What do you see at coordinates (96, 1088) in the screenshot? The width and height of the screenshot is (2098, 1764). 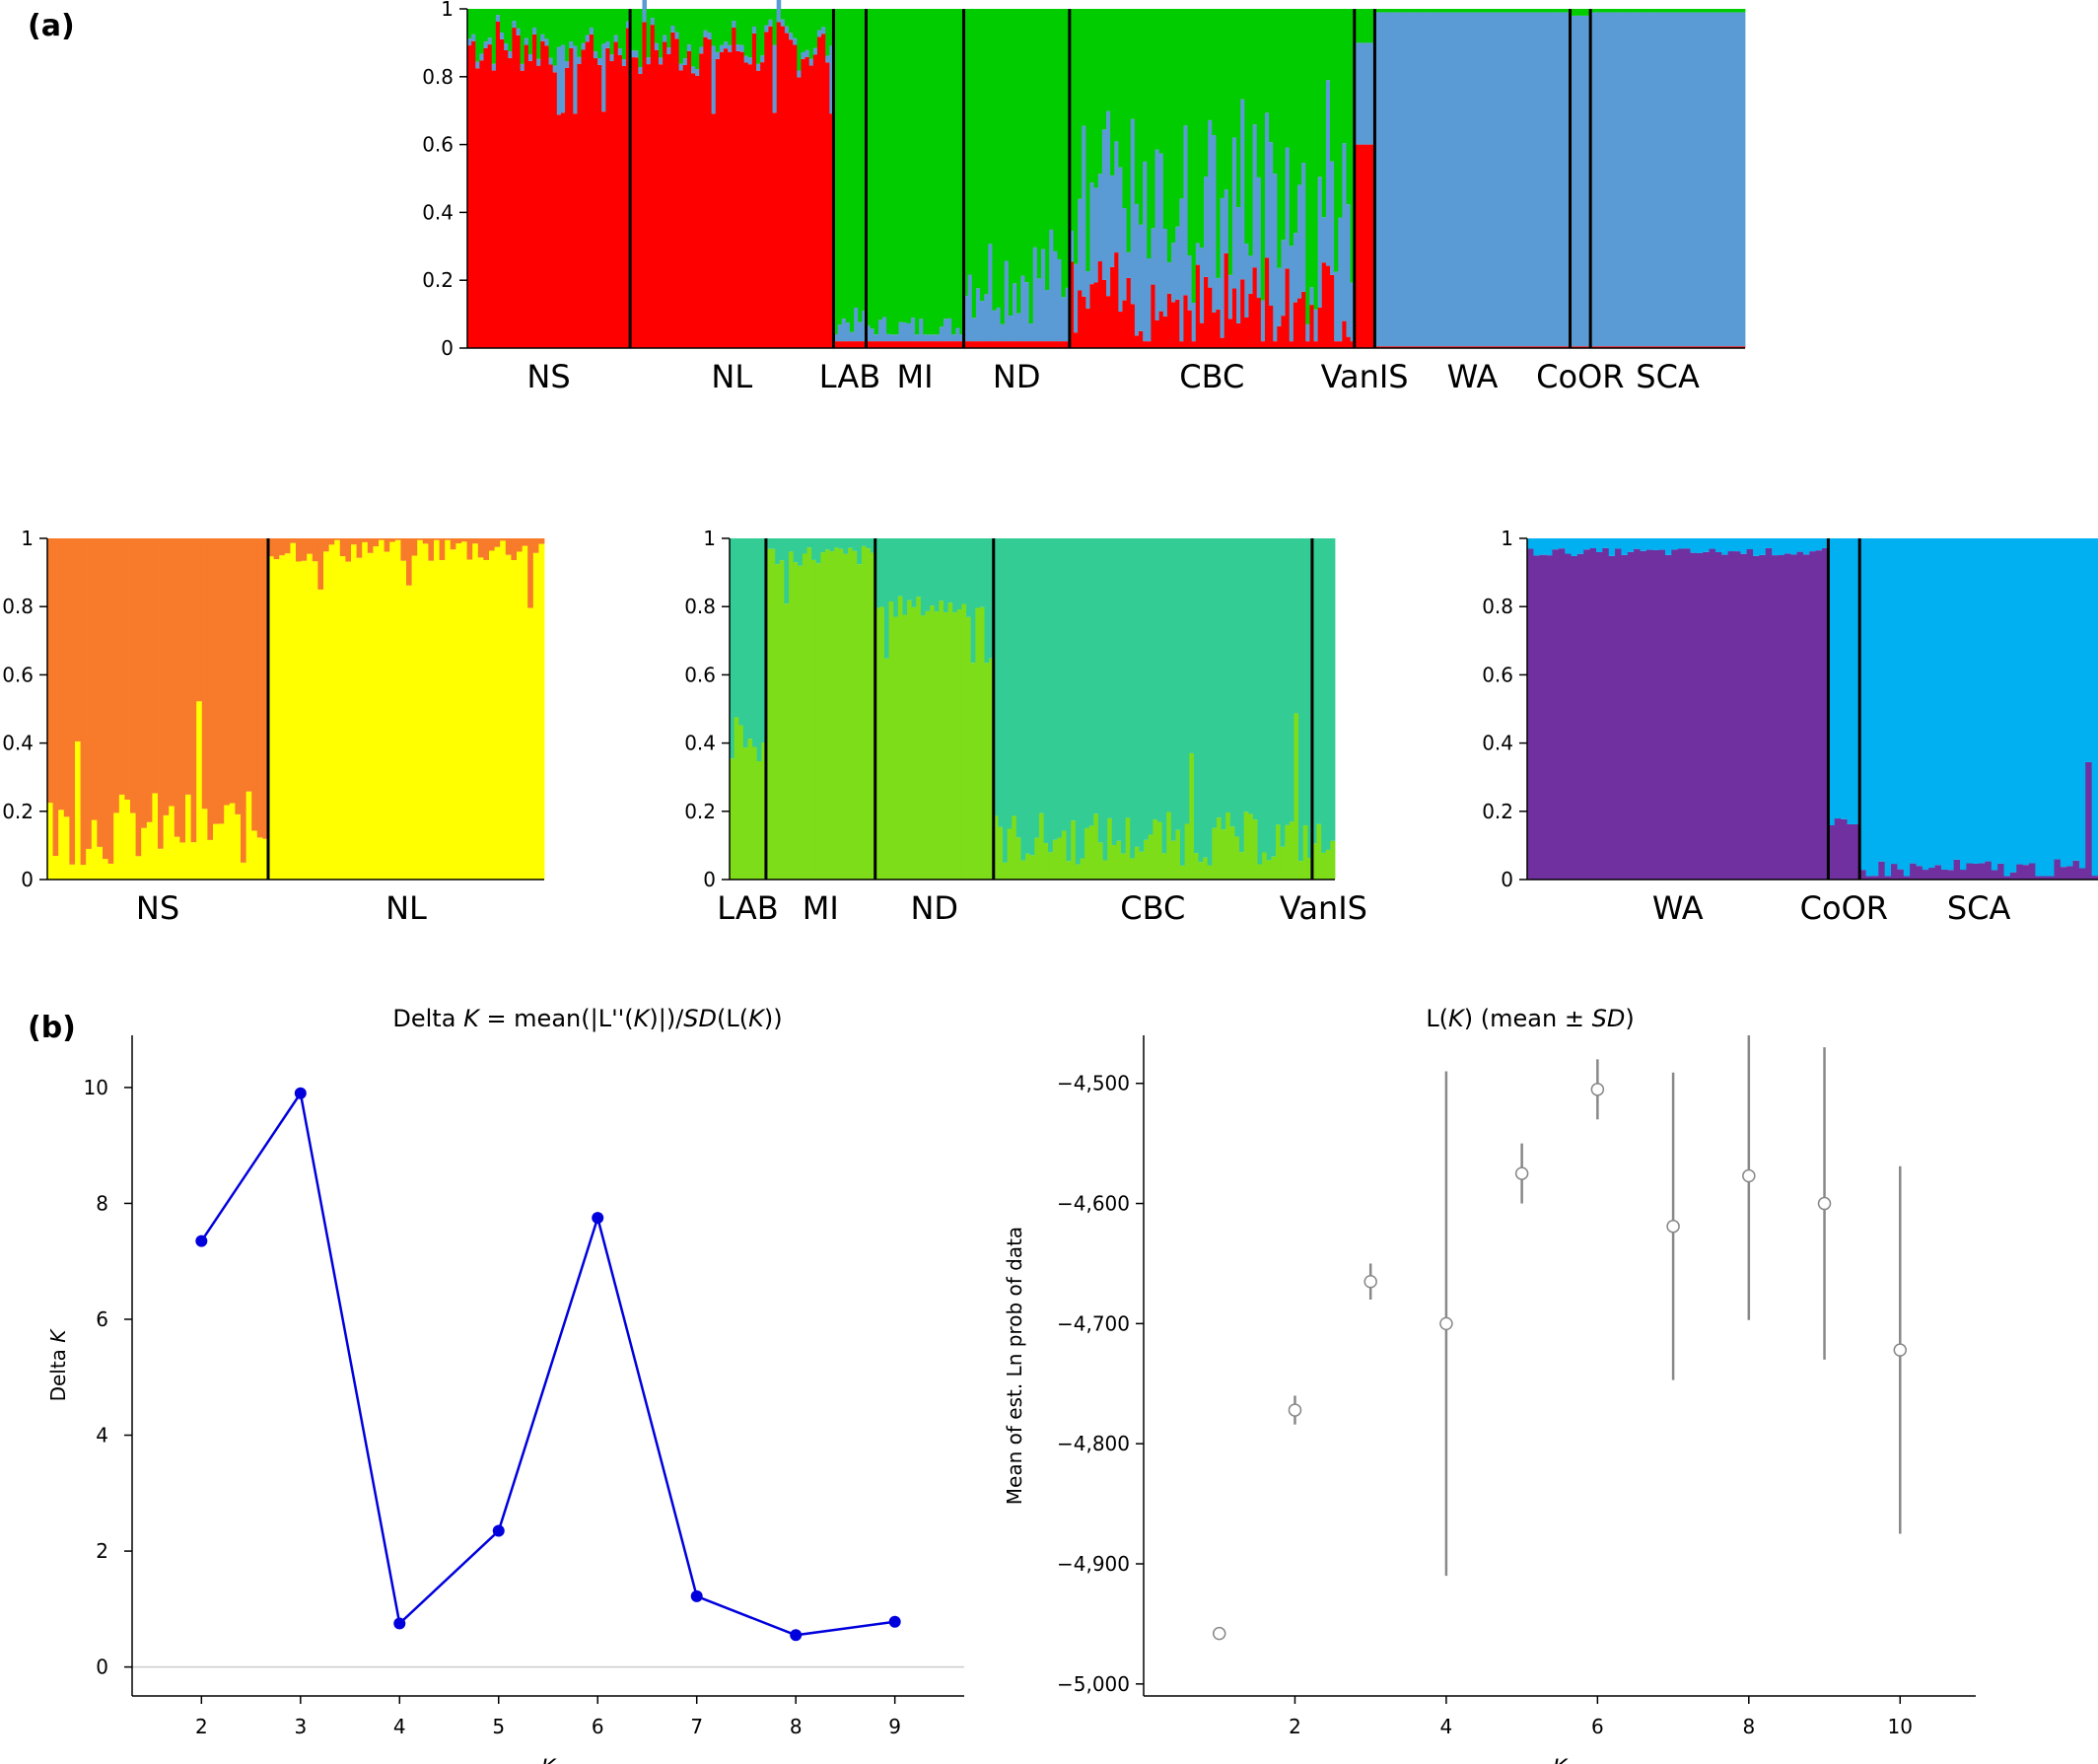 I see `y-tick-label: 10` at bounding box center [96, 1088].